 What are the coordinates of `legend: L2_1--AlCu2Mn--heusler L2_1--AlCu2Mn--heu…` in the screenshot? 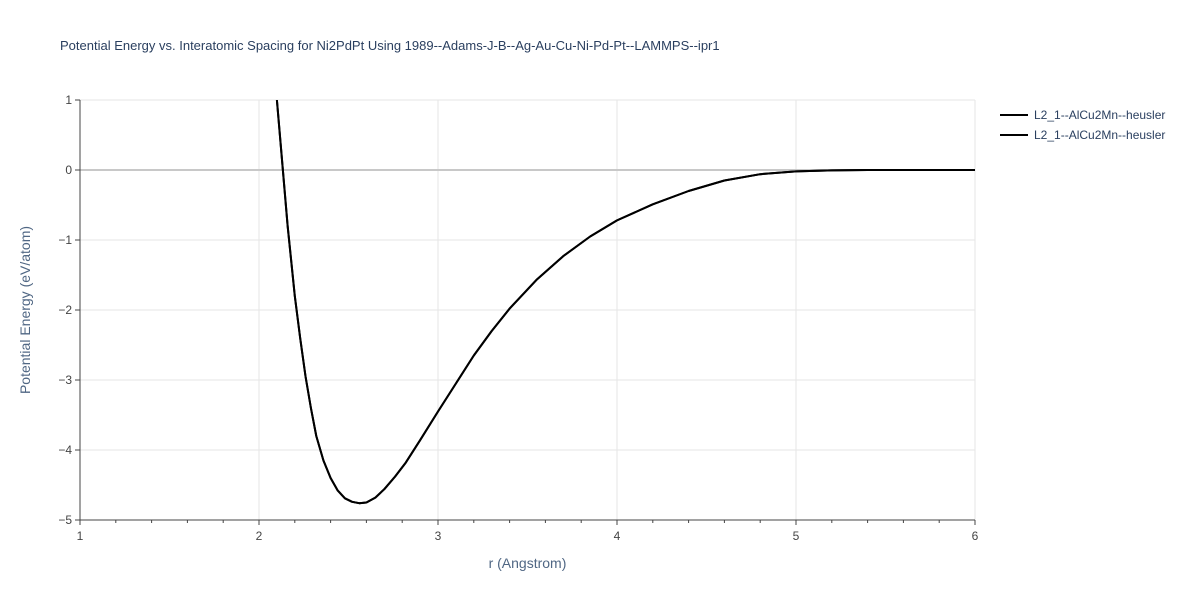 It's located at (1082, 125).